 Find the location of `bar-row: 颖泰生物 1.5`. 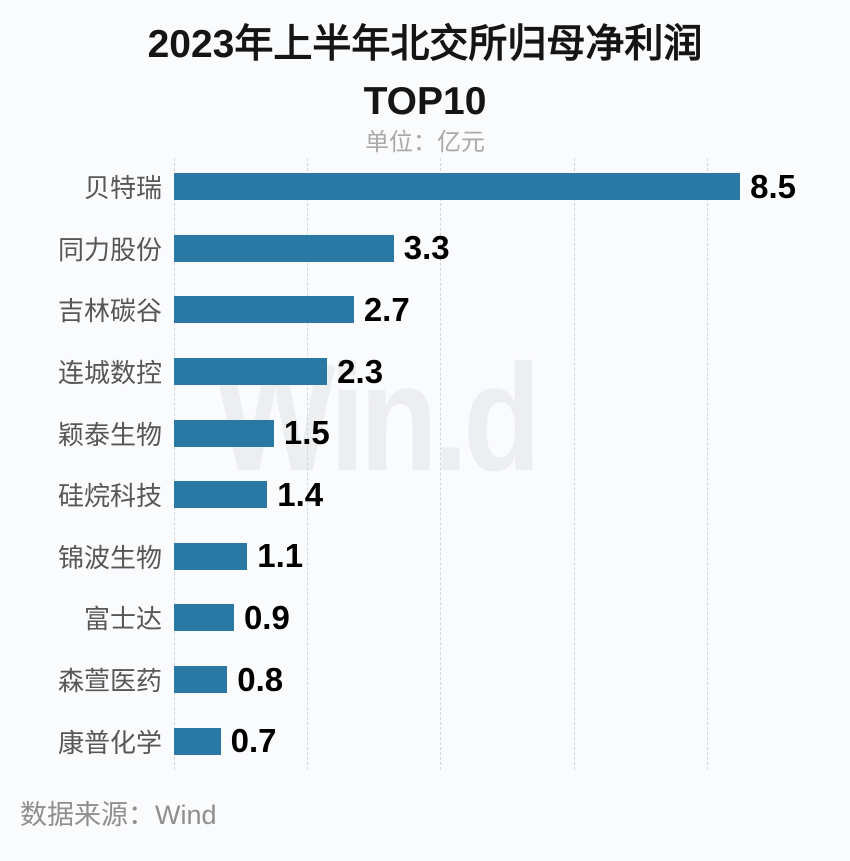

bar-row: 颖泰生物 1.5 is located at coordinates (425, 433).